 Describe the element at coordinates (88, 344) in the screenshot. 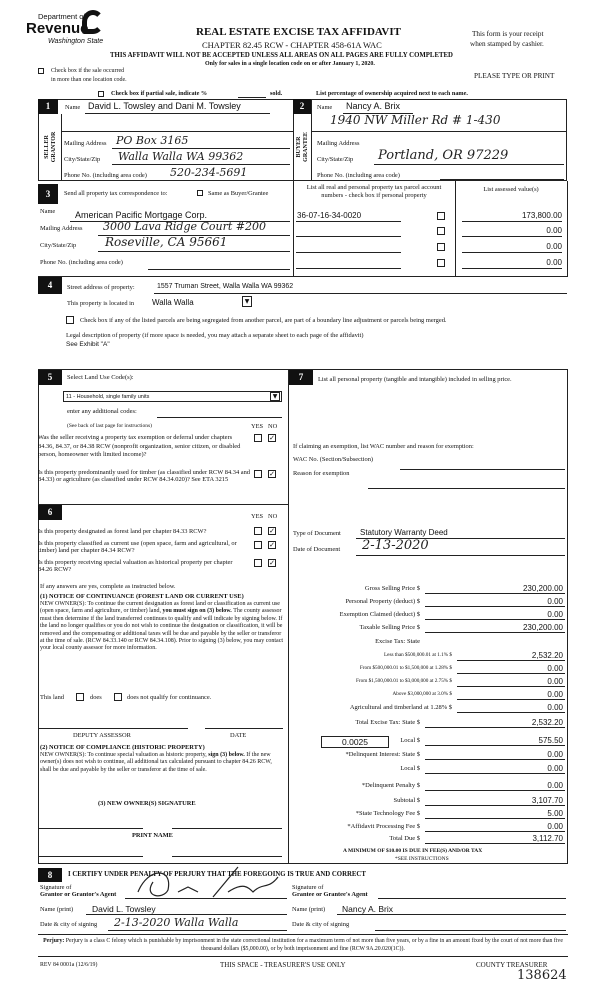

I see `legal-description-field: See Exhibit "A"` at that location.